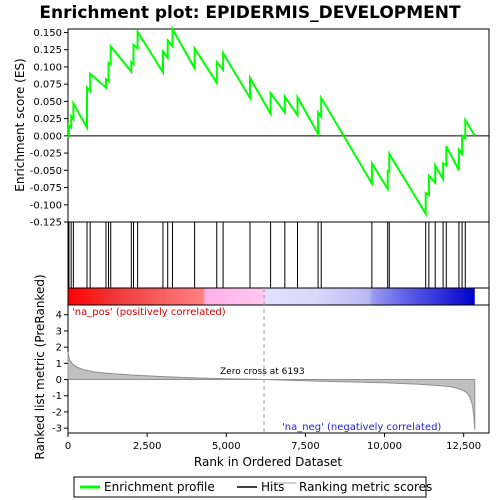 Image resolution: width=500 pixels, height=500 pixels. What do you see at coordinates (47, 50) in the screenshot?
I see `es-y-tick-label: 0.125` at bounding box center [47, 50].